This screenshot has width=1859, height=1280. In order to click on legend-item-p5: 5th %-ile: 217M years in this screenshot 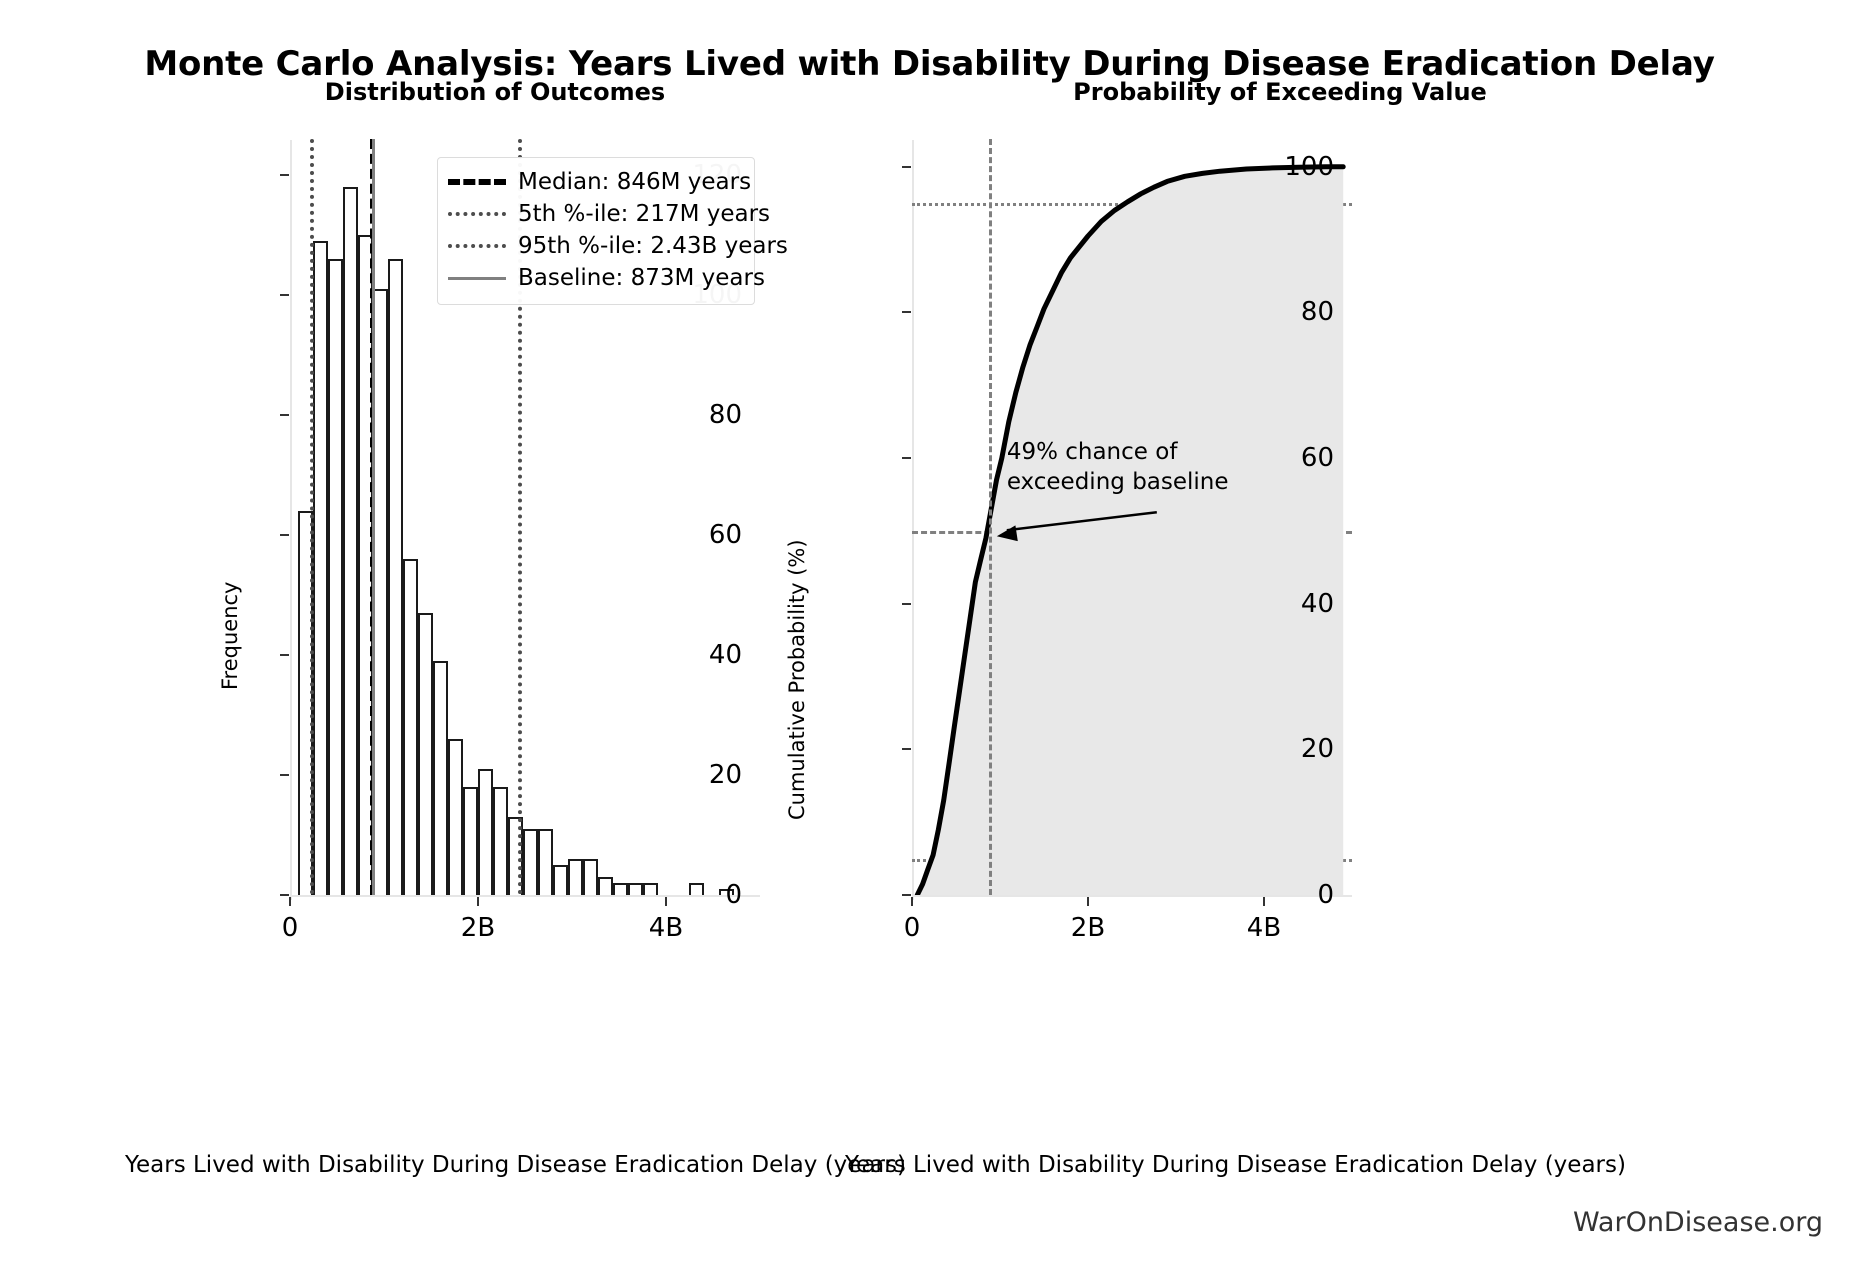, I will do `click(609, 214)`.